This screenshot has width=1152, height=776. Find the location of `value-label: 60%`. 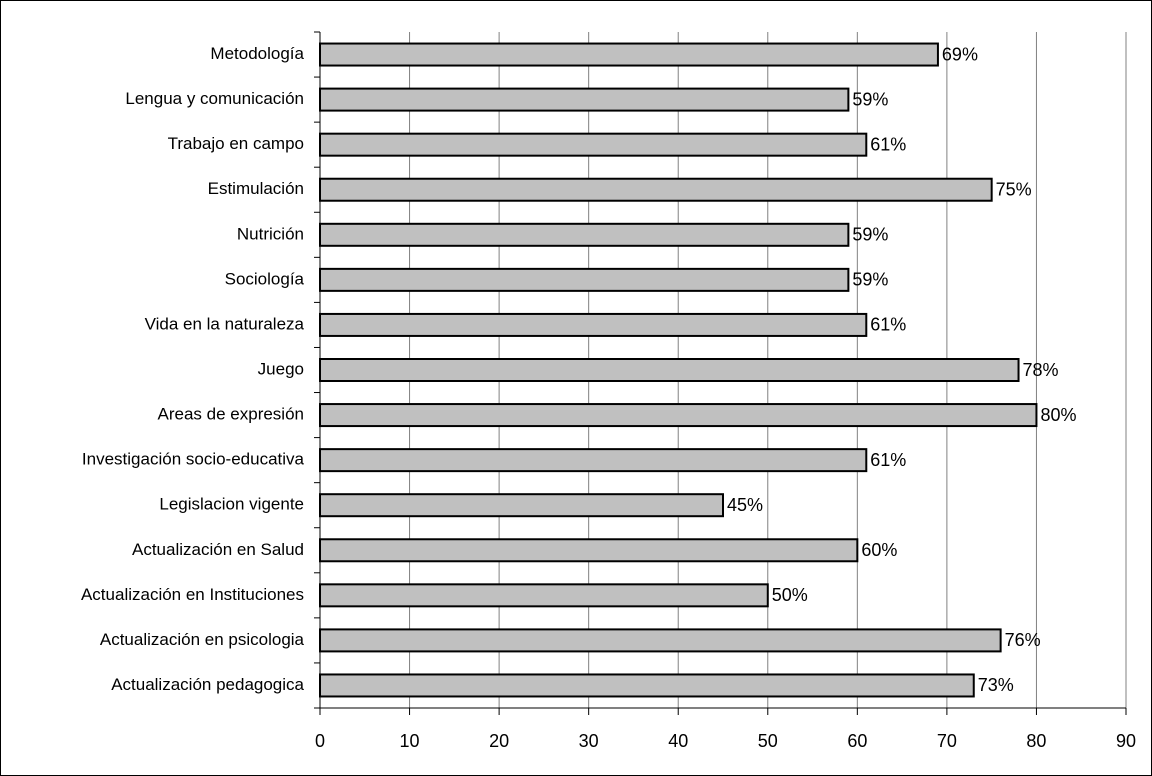

value-label: 60% is located at coordinates (879, 550).